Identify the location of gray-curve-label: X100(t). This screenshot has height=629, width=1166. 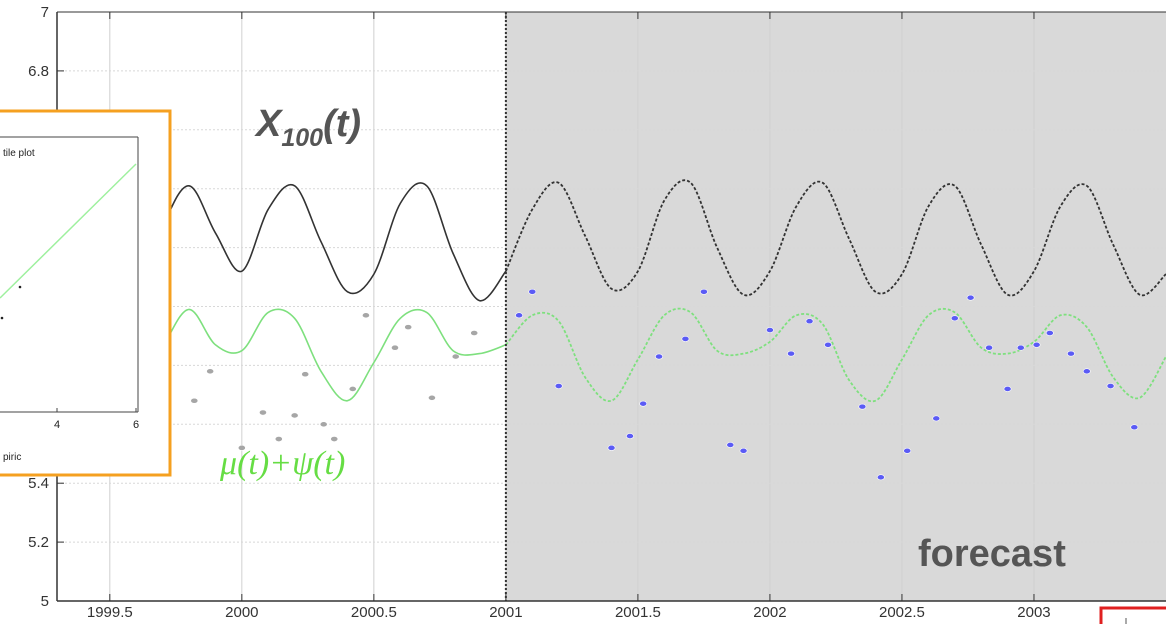
(307, 127).